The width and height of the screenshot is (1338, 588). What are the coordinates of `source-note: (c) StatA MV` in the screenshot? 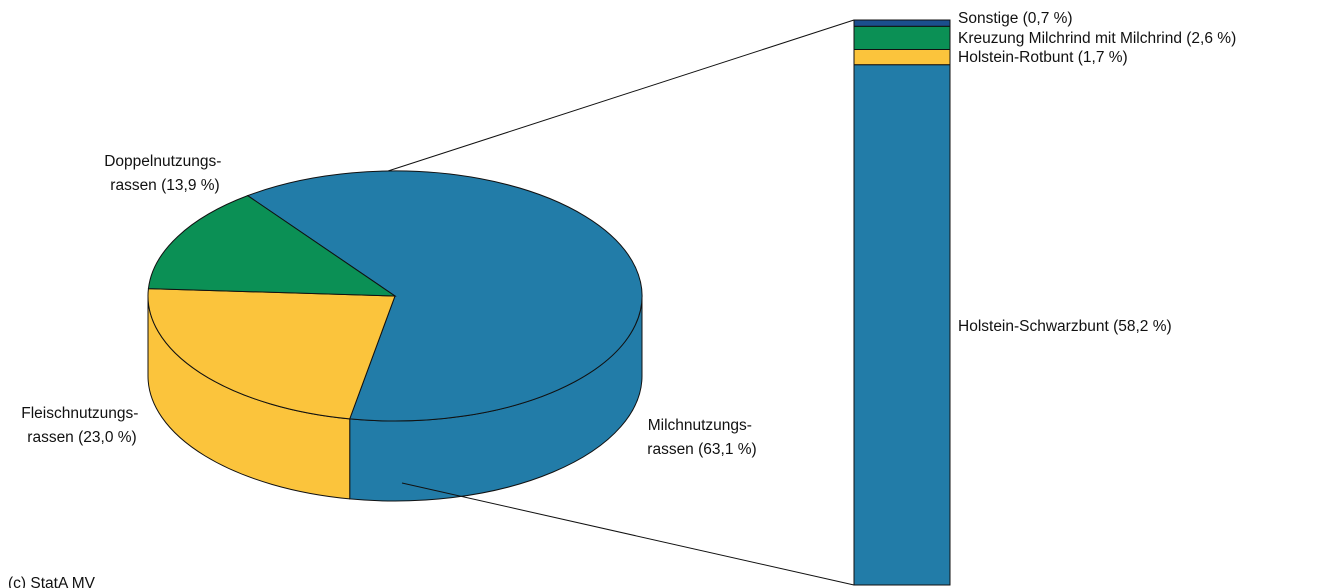 It's located at (52, 581).